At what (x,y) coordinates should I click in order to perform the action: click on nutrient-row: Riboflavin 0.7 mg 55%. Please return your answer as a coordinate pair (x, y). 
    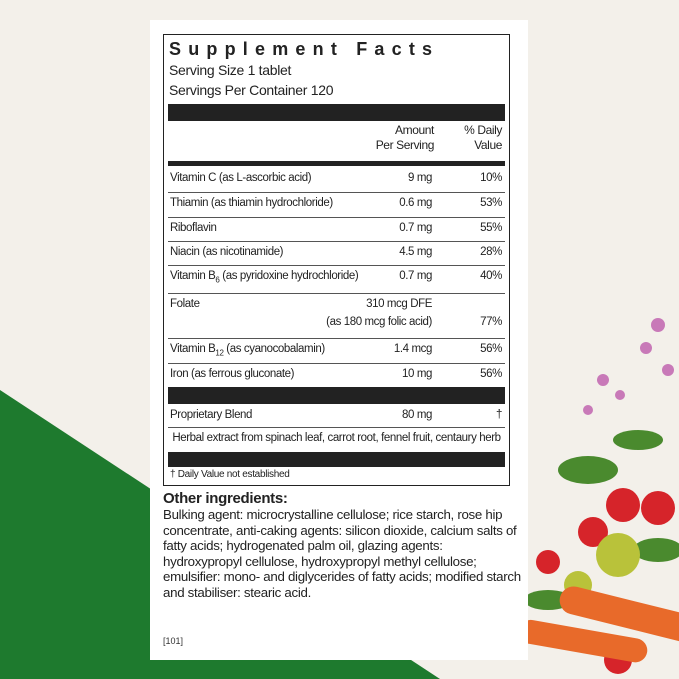
    Looking at the image, I should click on (336, 230).